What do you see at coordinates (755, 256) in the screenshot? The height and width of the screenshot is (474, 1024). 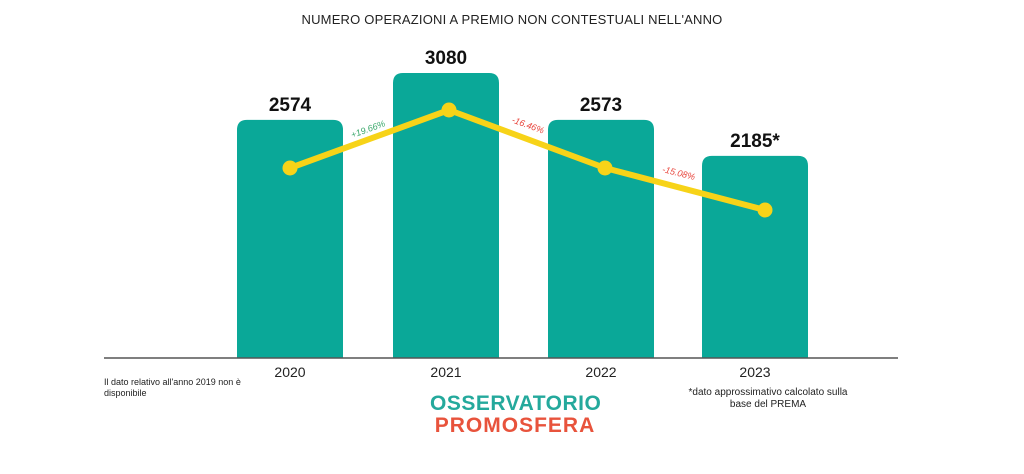 I see `bar-2023` at bounding box center [755, 256].